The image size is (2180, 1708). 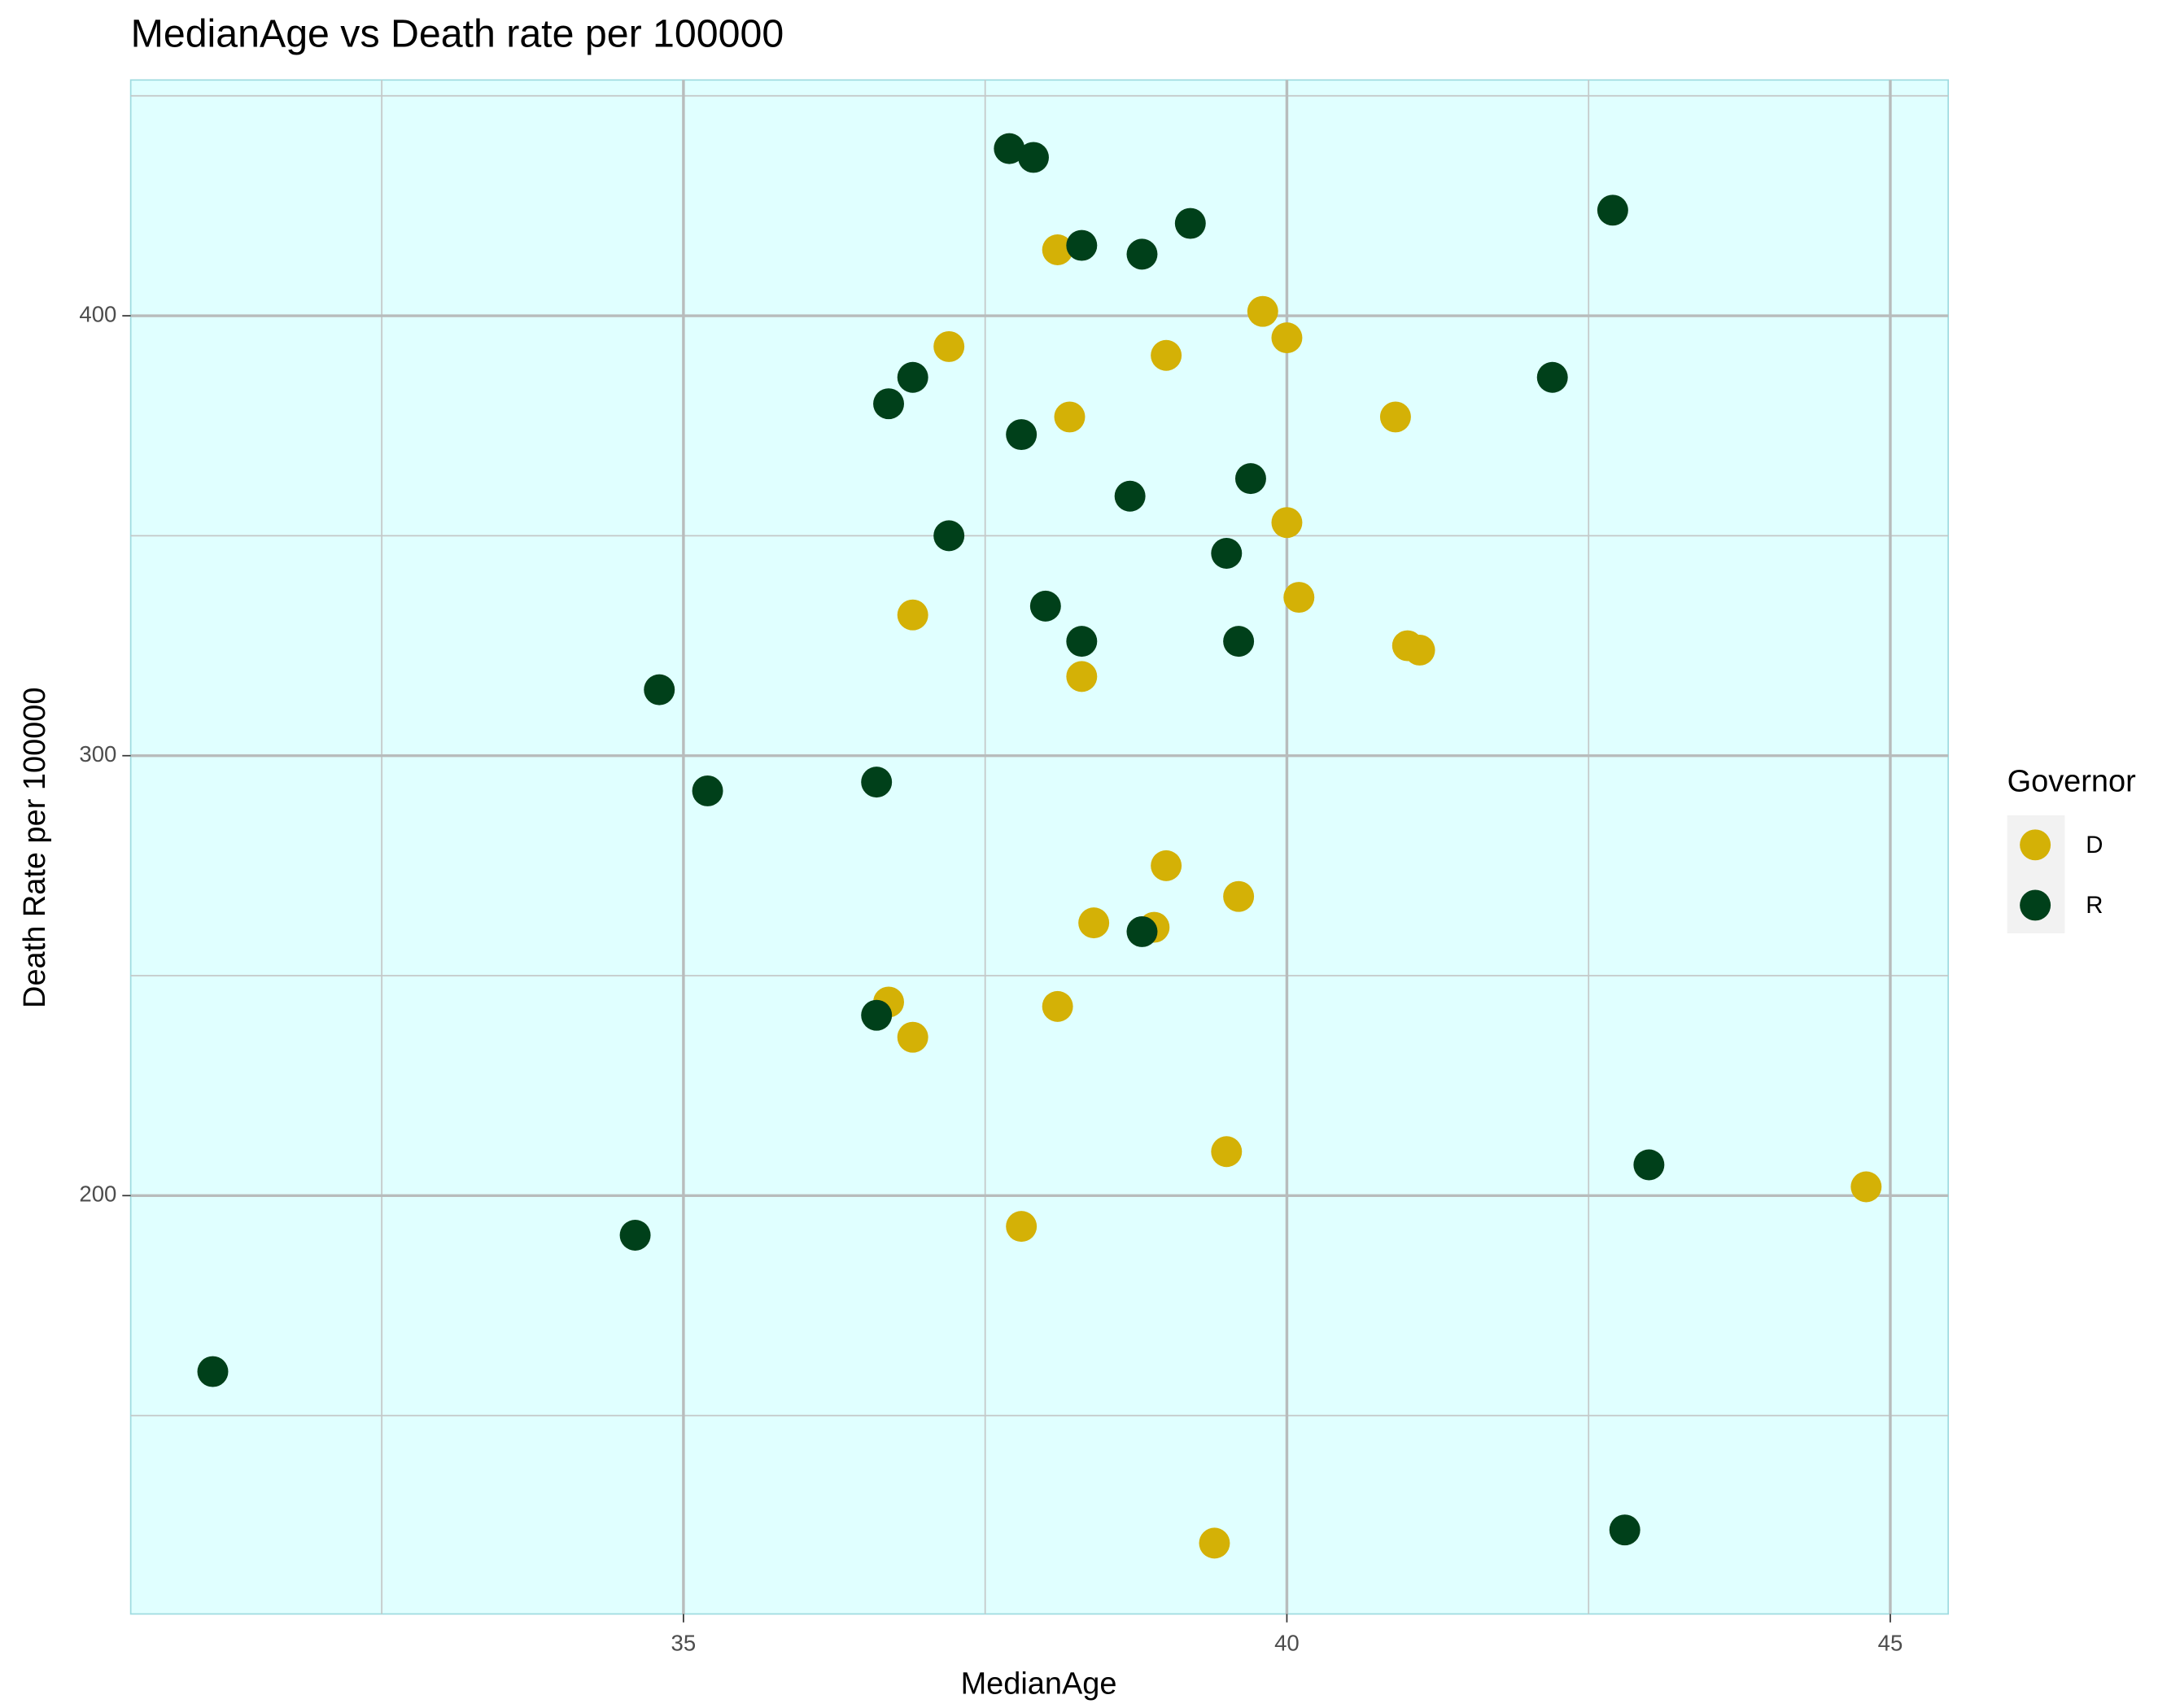 What do you see at coordinates (1039, 1684) in the screenshot?
I see `x-axis-title: MedianAge` at bounding box center [1039, 1684].